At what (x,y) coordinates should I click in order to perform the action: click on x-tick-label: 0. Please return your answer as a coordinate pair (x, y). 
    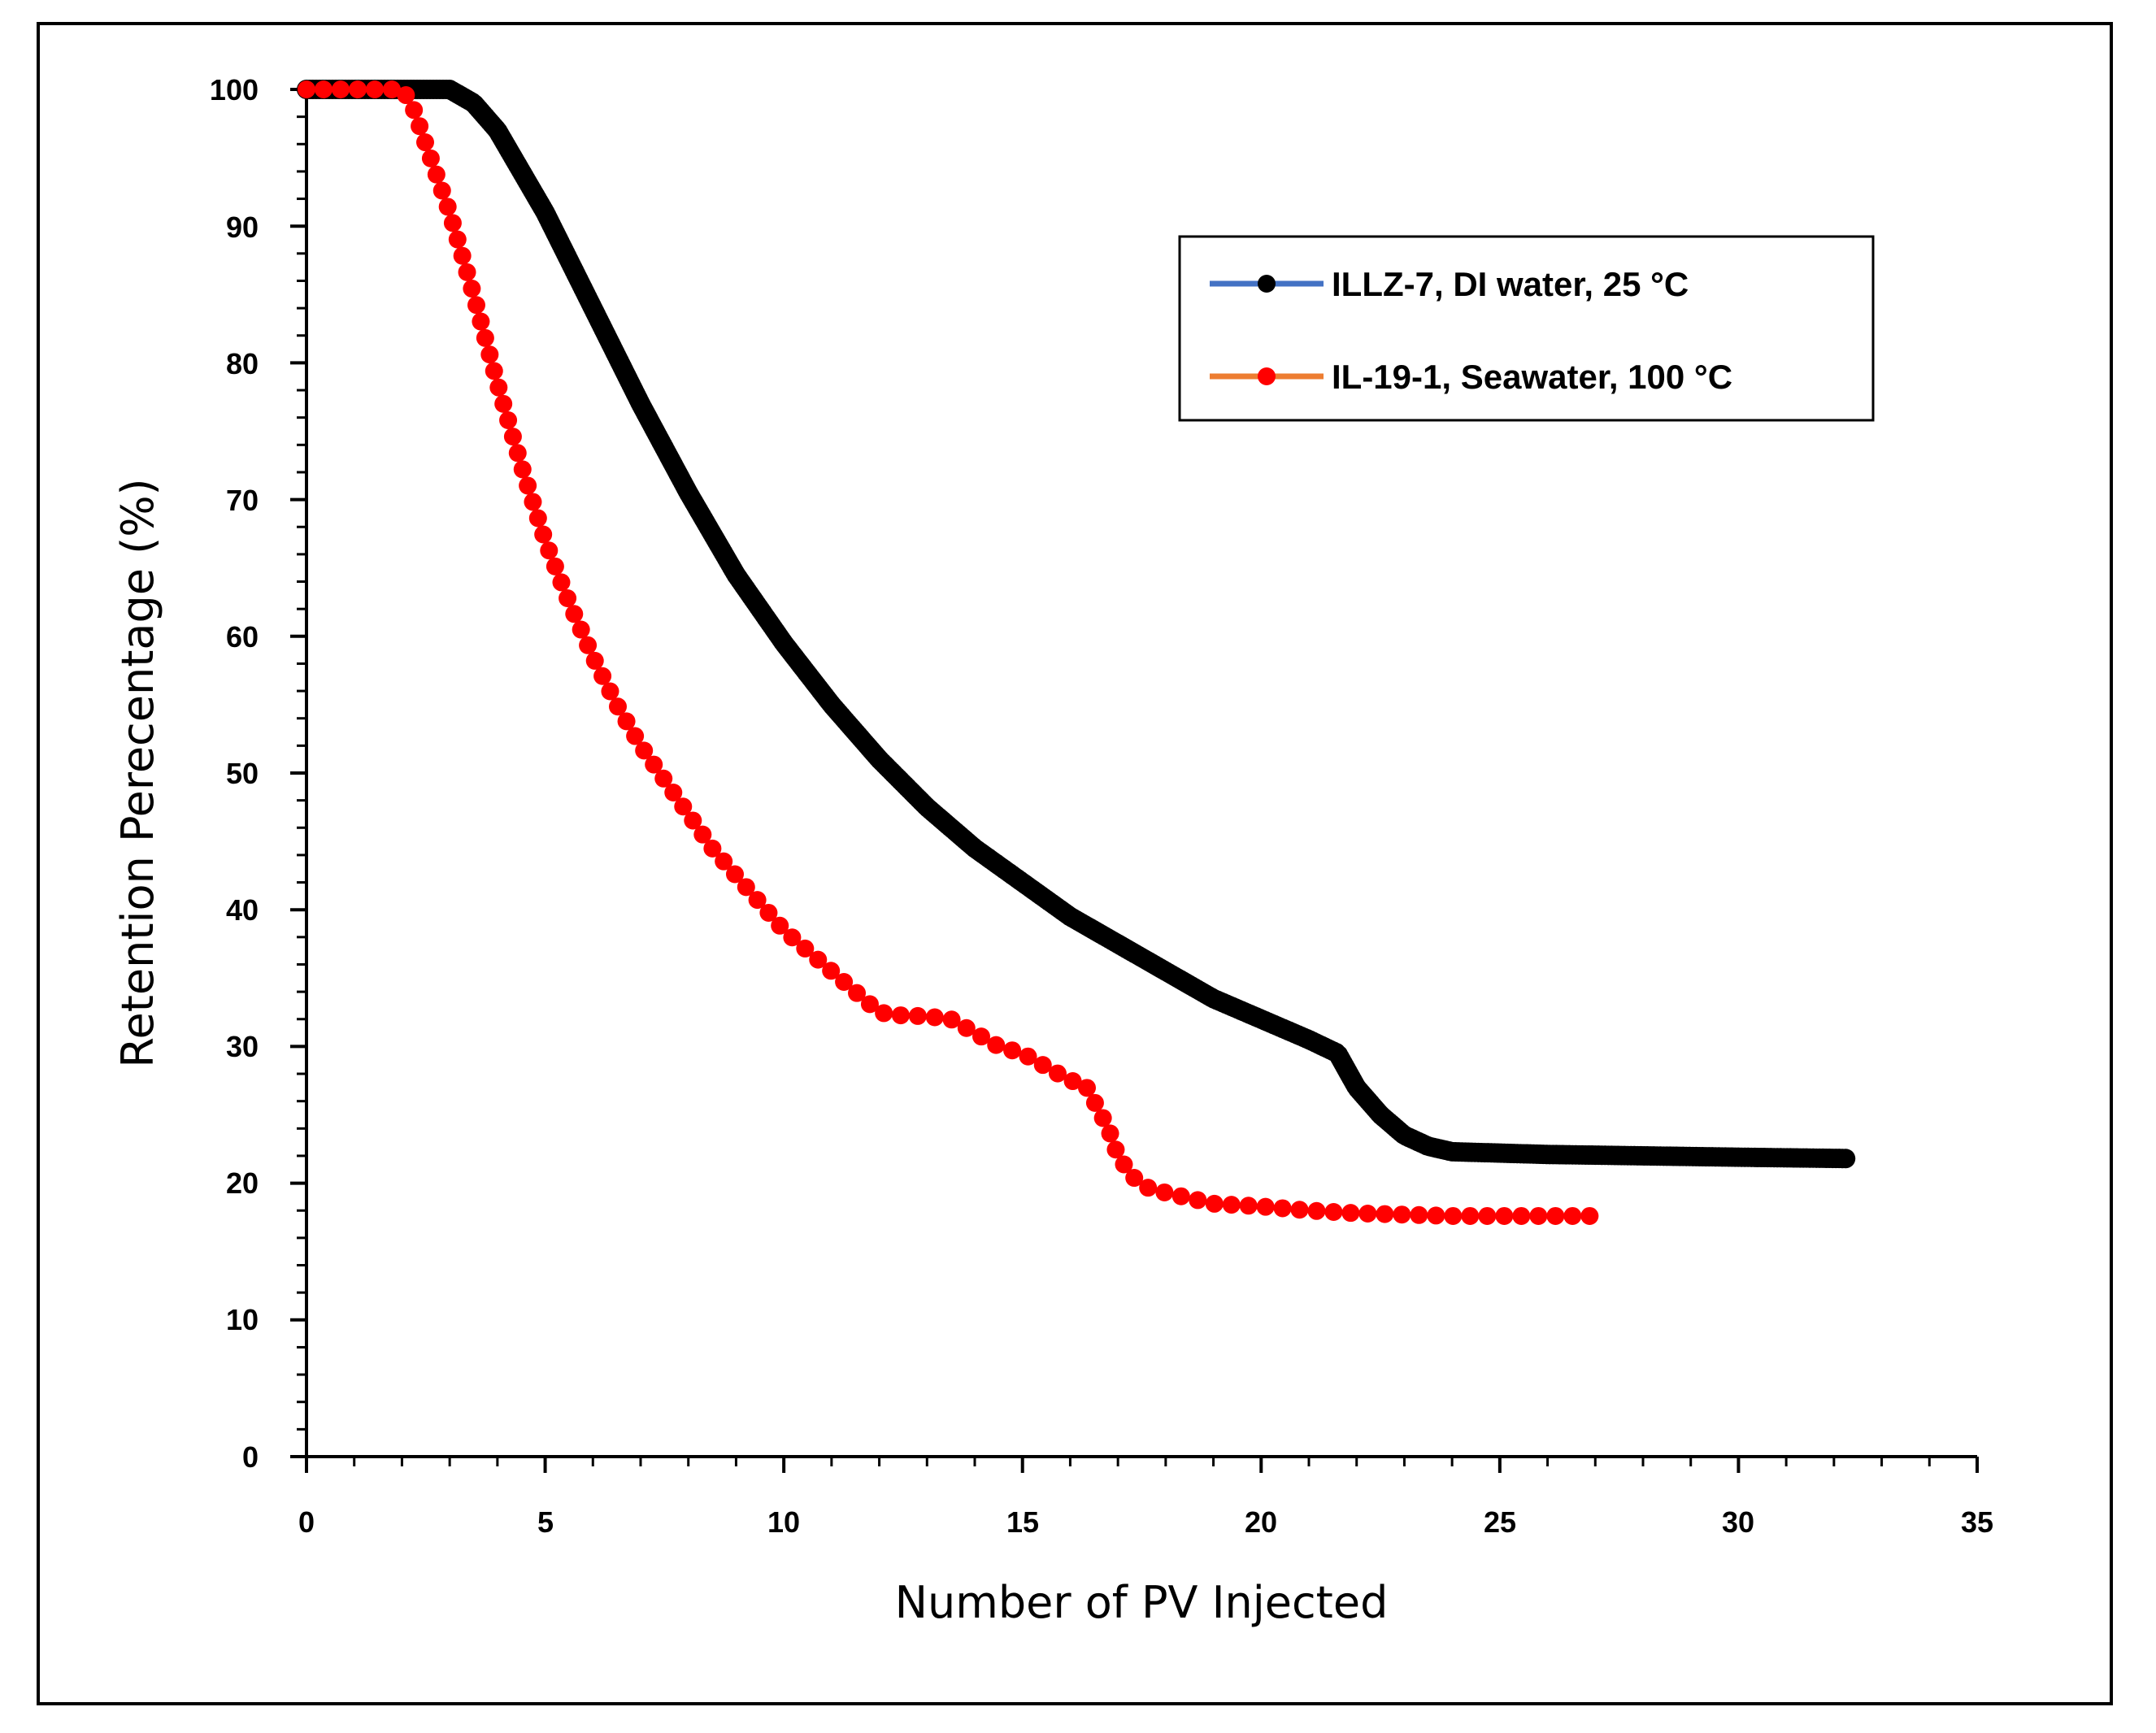
    Looking at the image, I should click on (306, 1522).